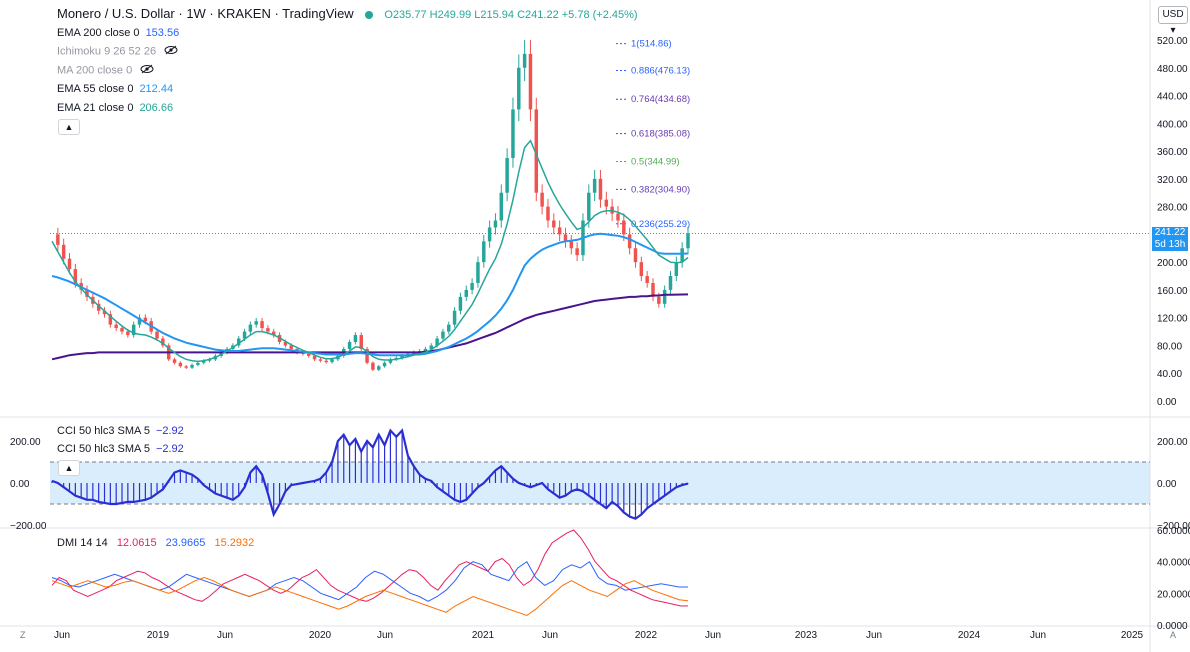 This screenshot has height=652, width=1190. Describe the element at coordinates (23, 635) in the screenshot. I see `timezone-toggle: Z` at that location.